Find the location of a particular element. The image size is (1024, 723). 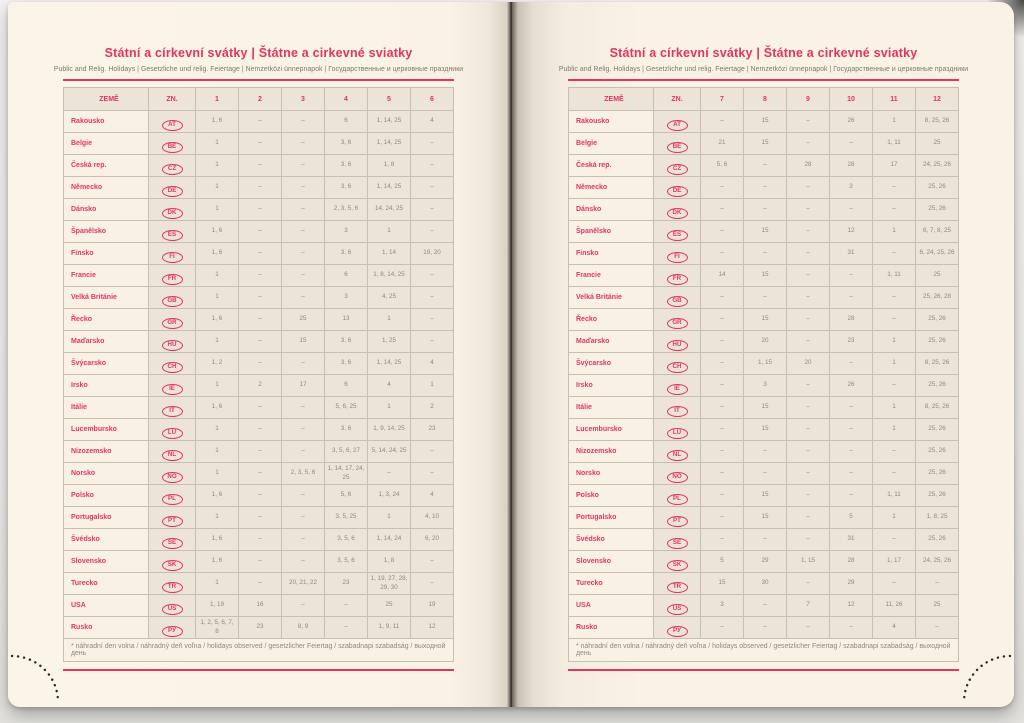

country-code-cell: LU is located at coordinates (172, 429).